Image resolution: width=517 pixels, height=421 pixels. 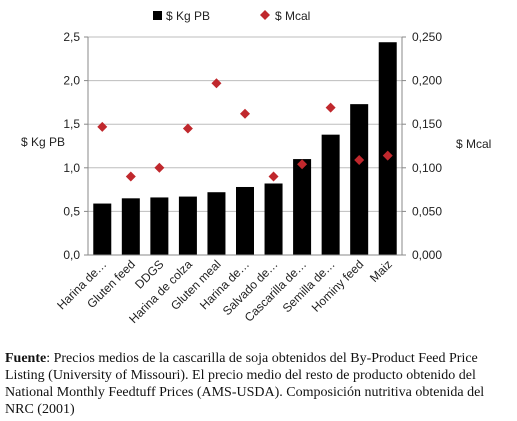 I want to click on category-label: Maiz, so click(x=381, y=271).